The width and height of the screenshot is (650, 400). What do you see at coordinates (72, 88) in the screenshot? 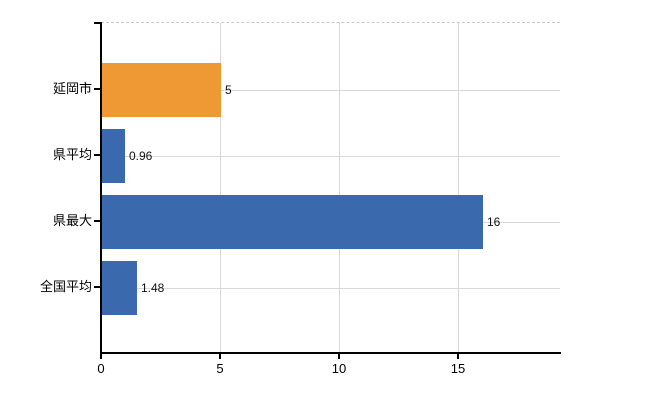
I see `category-label: 延岡市` at bounding box center [72, 88].